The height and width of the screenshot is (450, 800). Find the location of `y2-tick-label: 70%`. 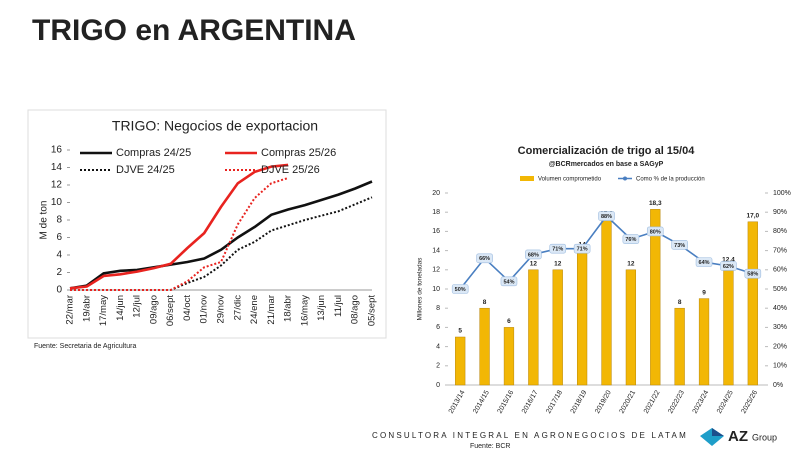

y2-tick-label: 70% is located at coordinates (780, 250).